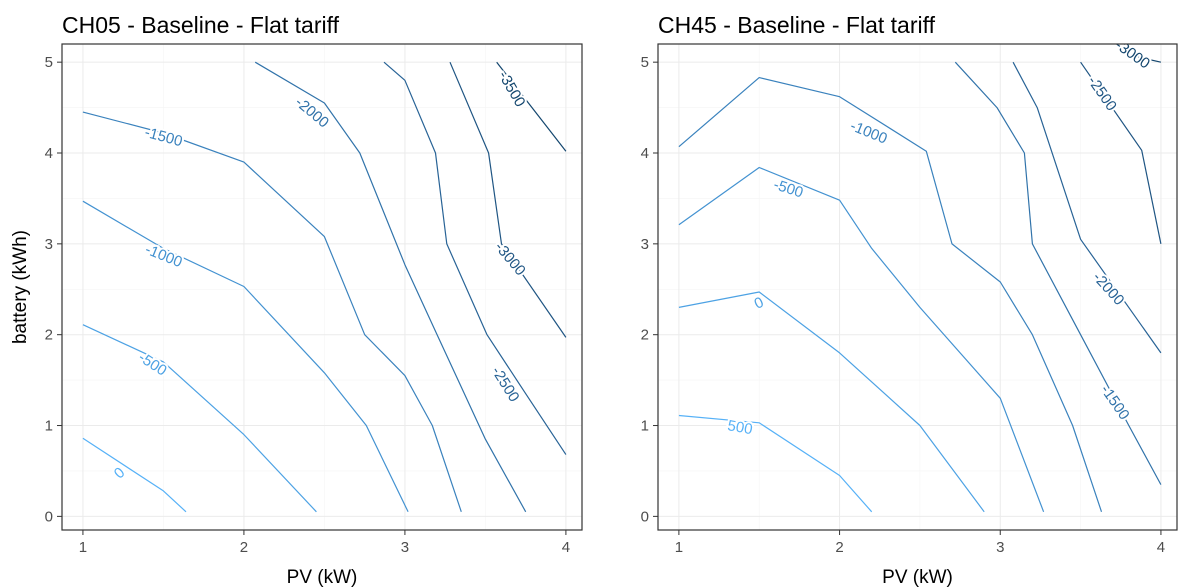 The image size is (1179, 588). Describe the element at coordinates (1108, 289) in the screenshot. I see `chart-2-contour-label-5: -2000` at that location.